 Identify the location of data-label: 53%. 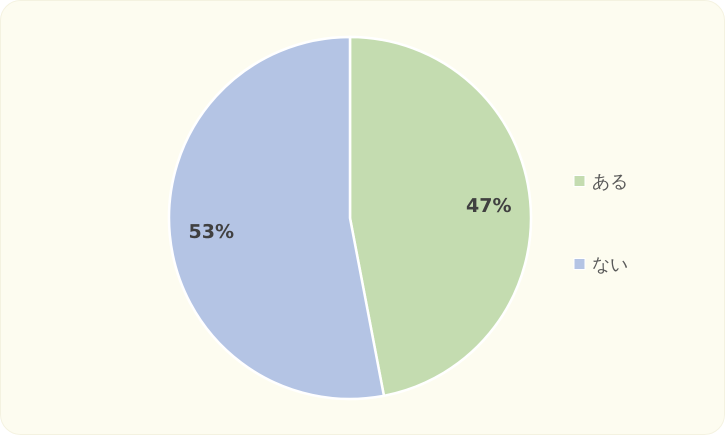
(211, 232).